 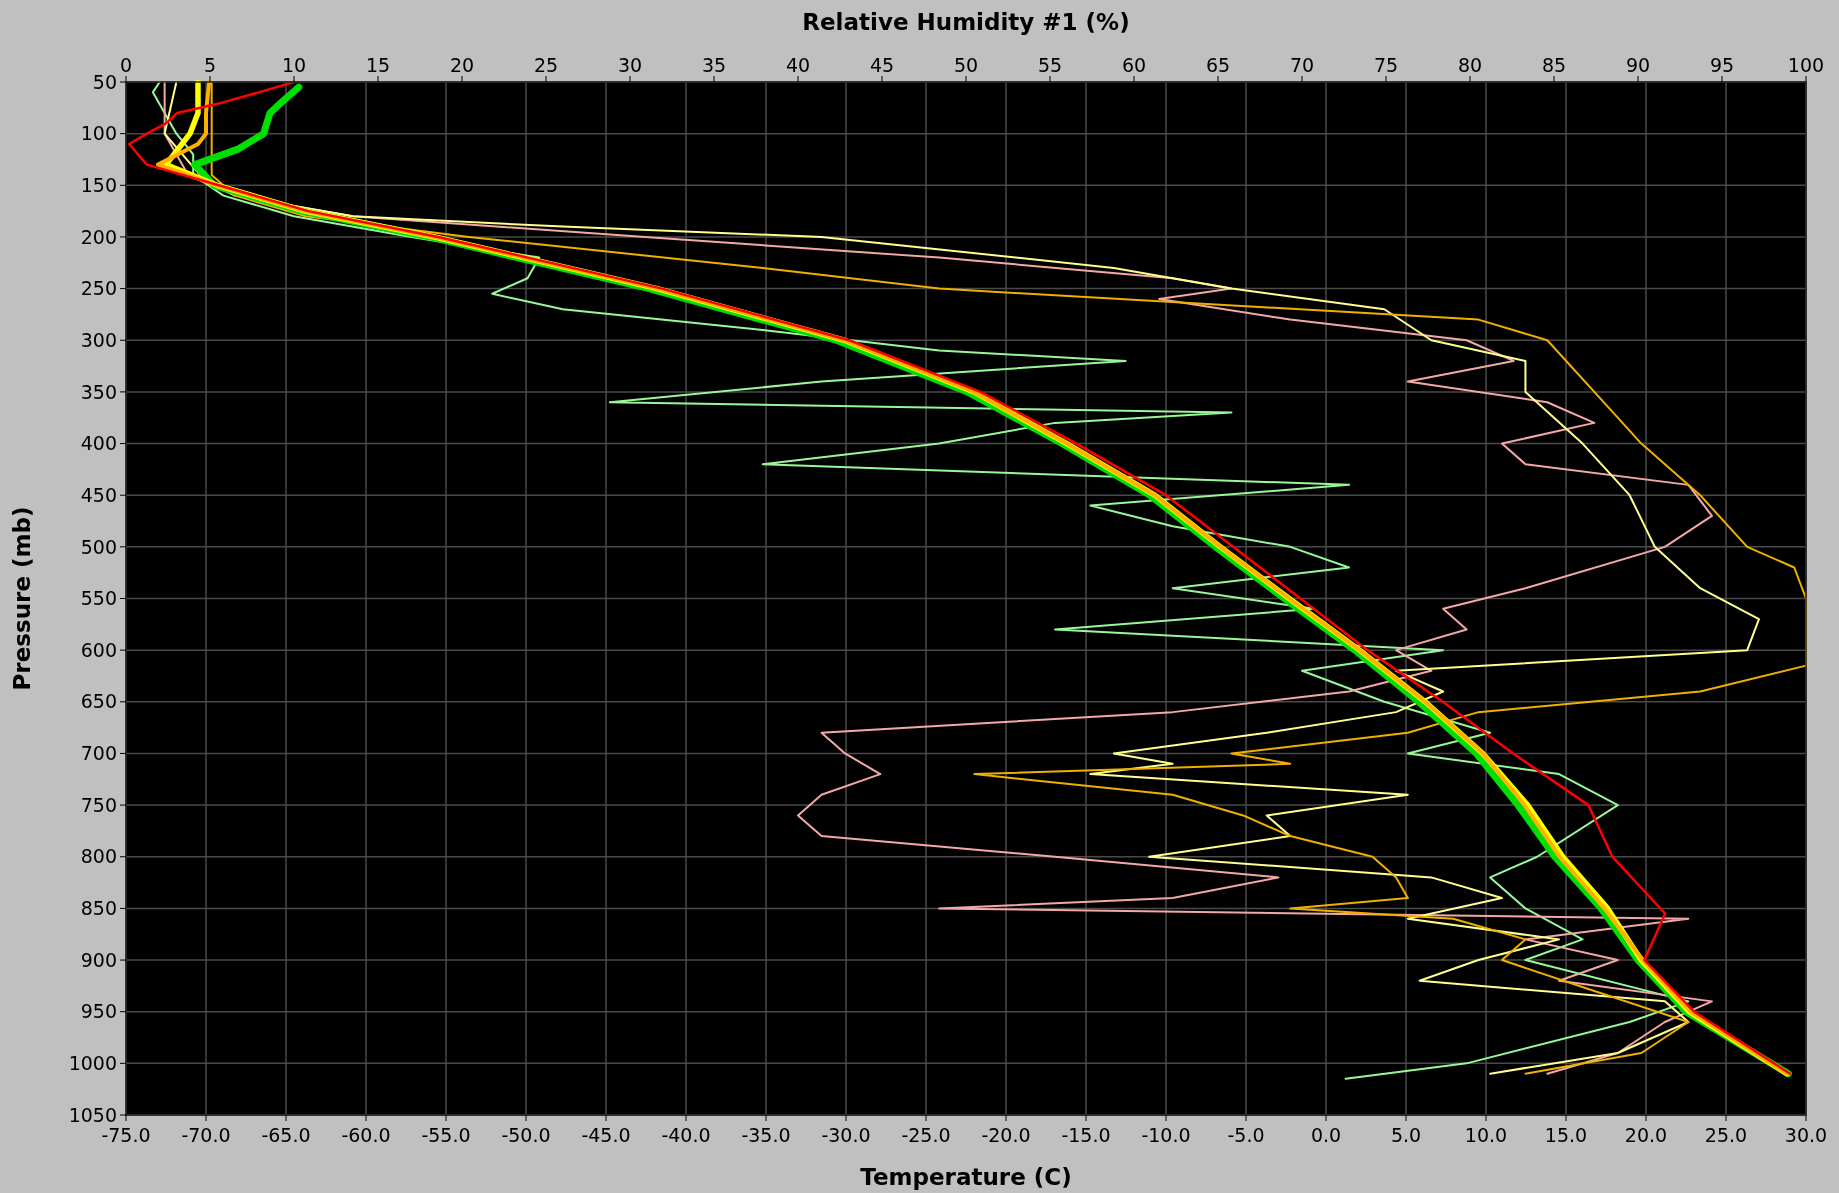 I want to click on y-tick-label: 150, so click(x=98, y=184).